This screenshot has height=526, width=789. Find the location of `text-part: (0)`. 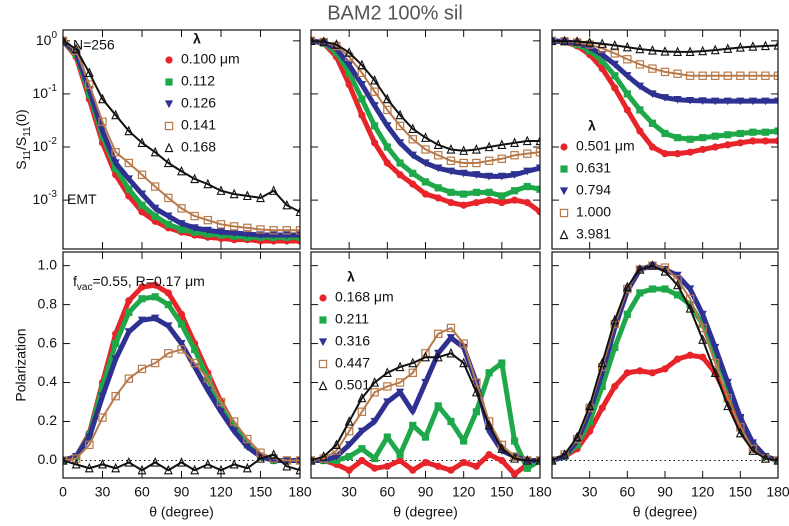

text-part: (0) is located at coordinates (21, 117).